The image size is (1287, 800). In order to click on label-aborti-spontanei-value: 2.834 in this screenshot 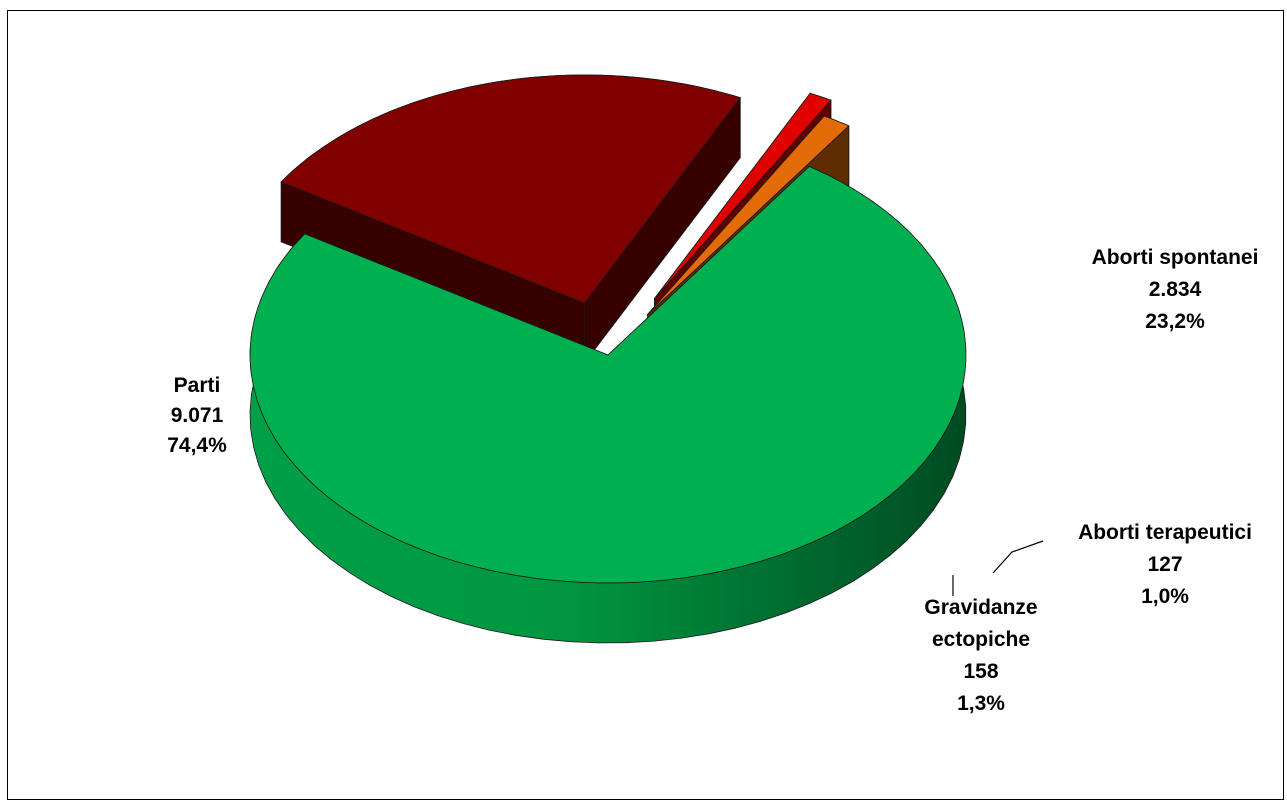, I will do `click(1175, 289)`.